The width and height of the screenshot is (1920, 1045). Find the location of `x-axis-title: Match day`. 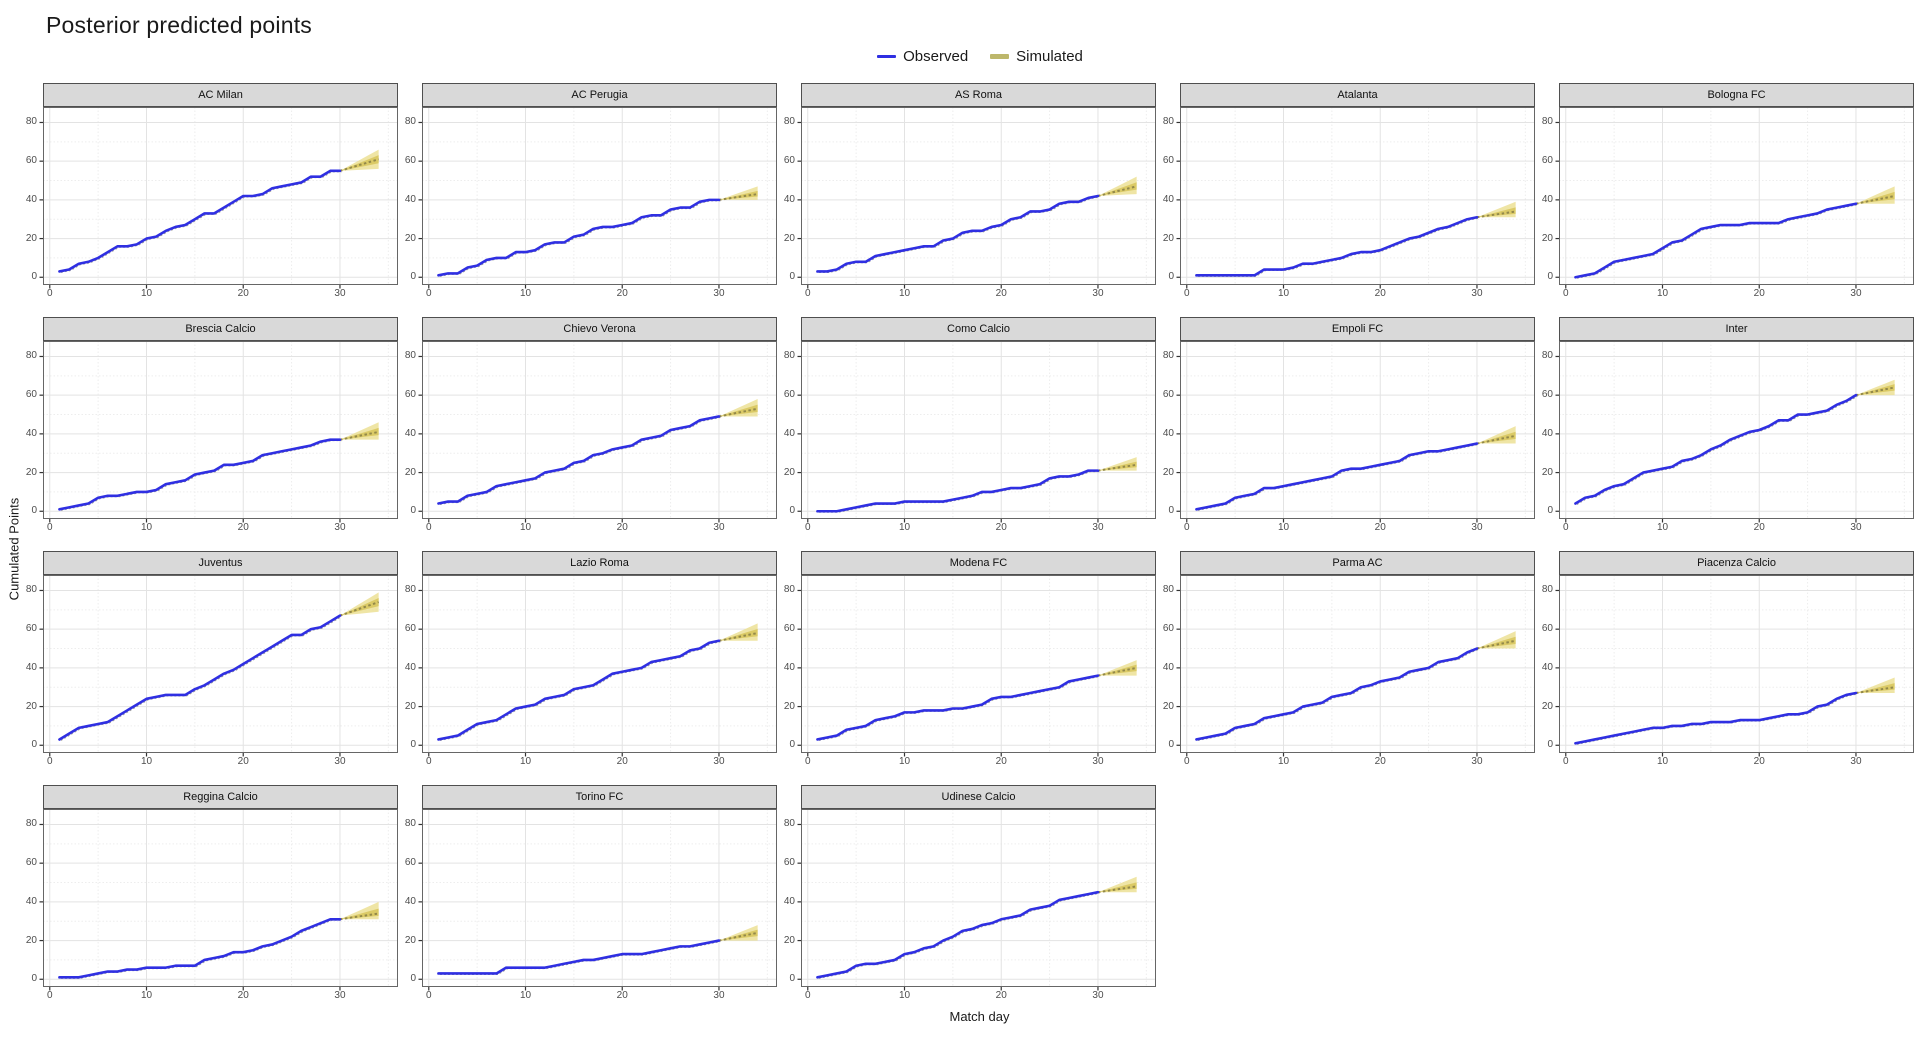

x-axis-title: Match day is located at coordinates (979, 1016).